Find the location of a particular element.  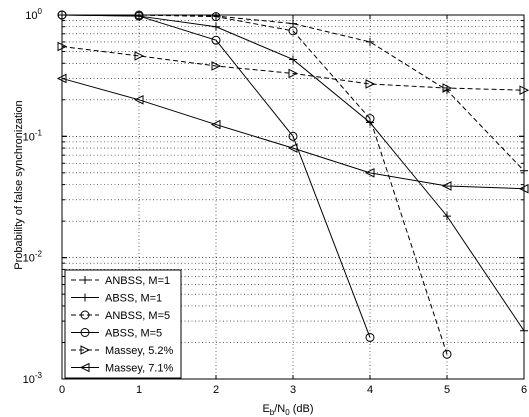

series-line is located at coordinates (293, 68).